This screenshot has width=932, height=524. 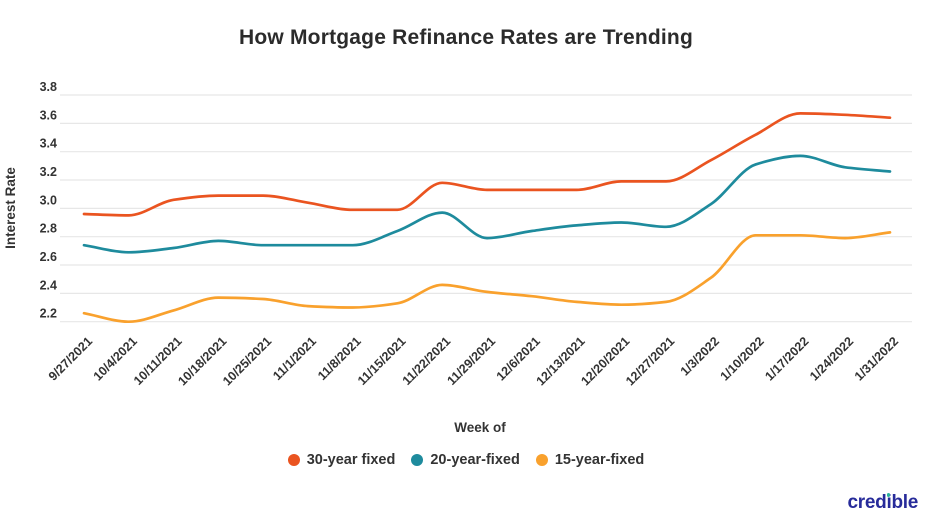 I want to click on legend-label: 20-year-fixed, so click(x=475, y=460).